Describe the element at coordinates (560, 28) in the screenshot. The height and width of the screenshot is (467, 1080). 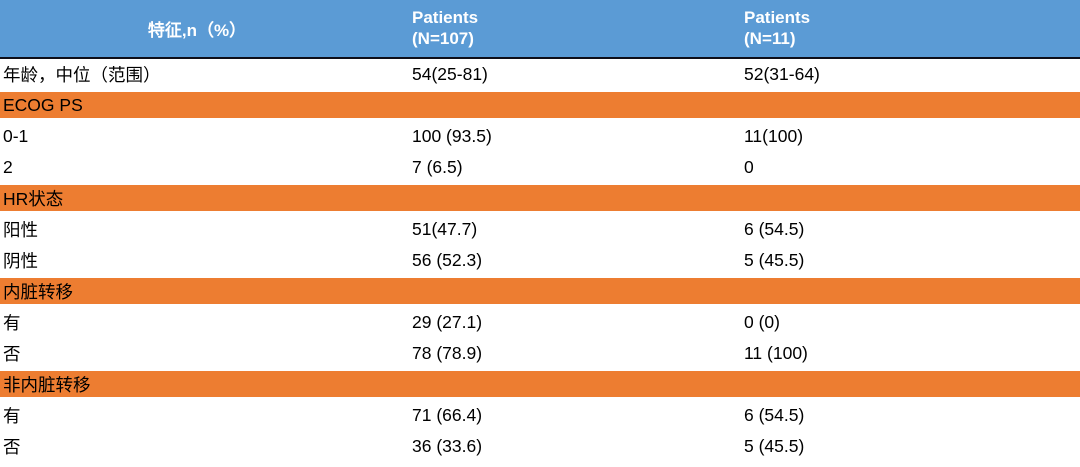
I see `header-cell-patients-107: Patients (N=107)` at that location.